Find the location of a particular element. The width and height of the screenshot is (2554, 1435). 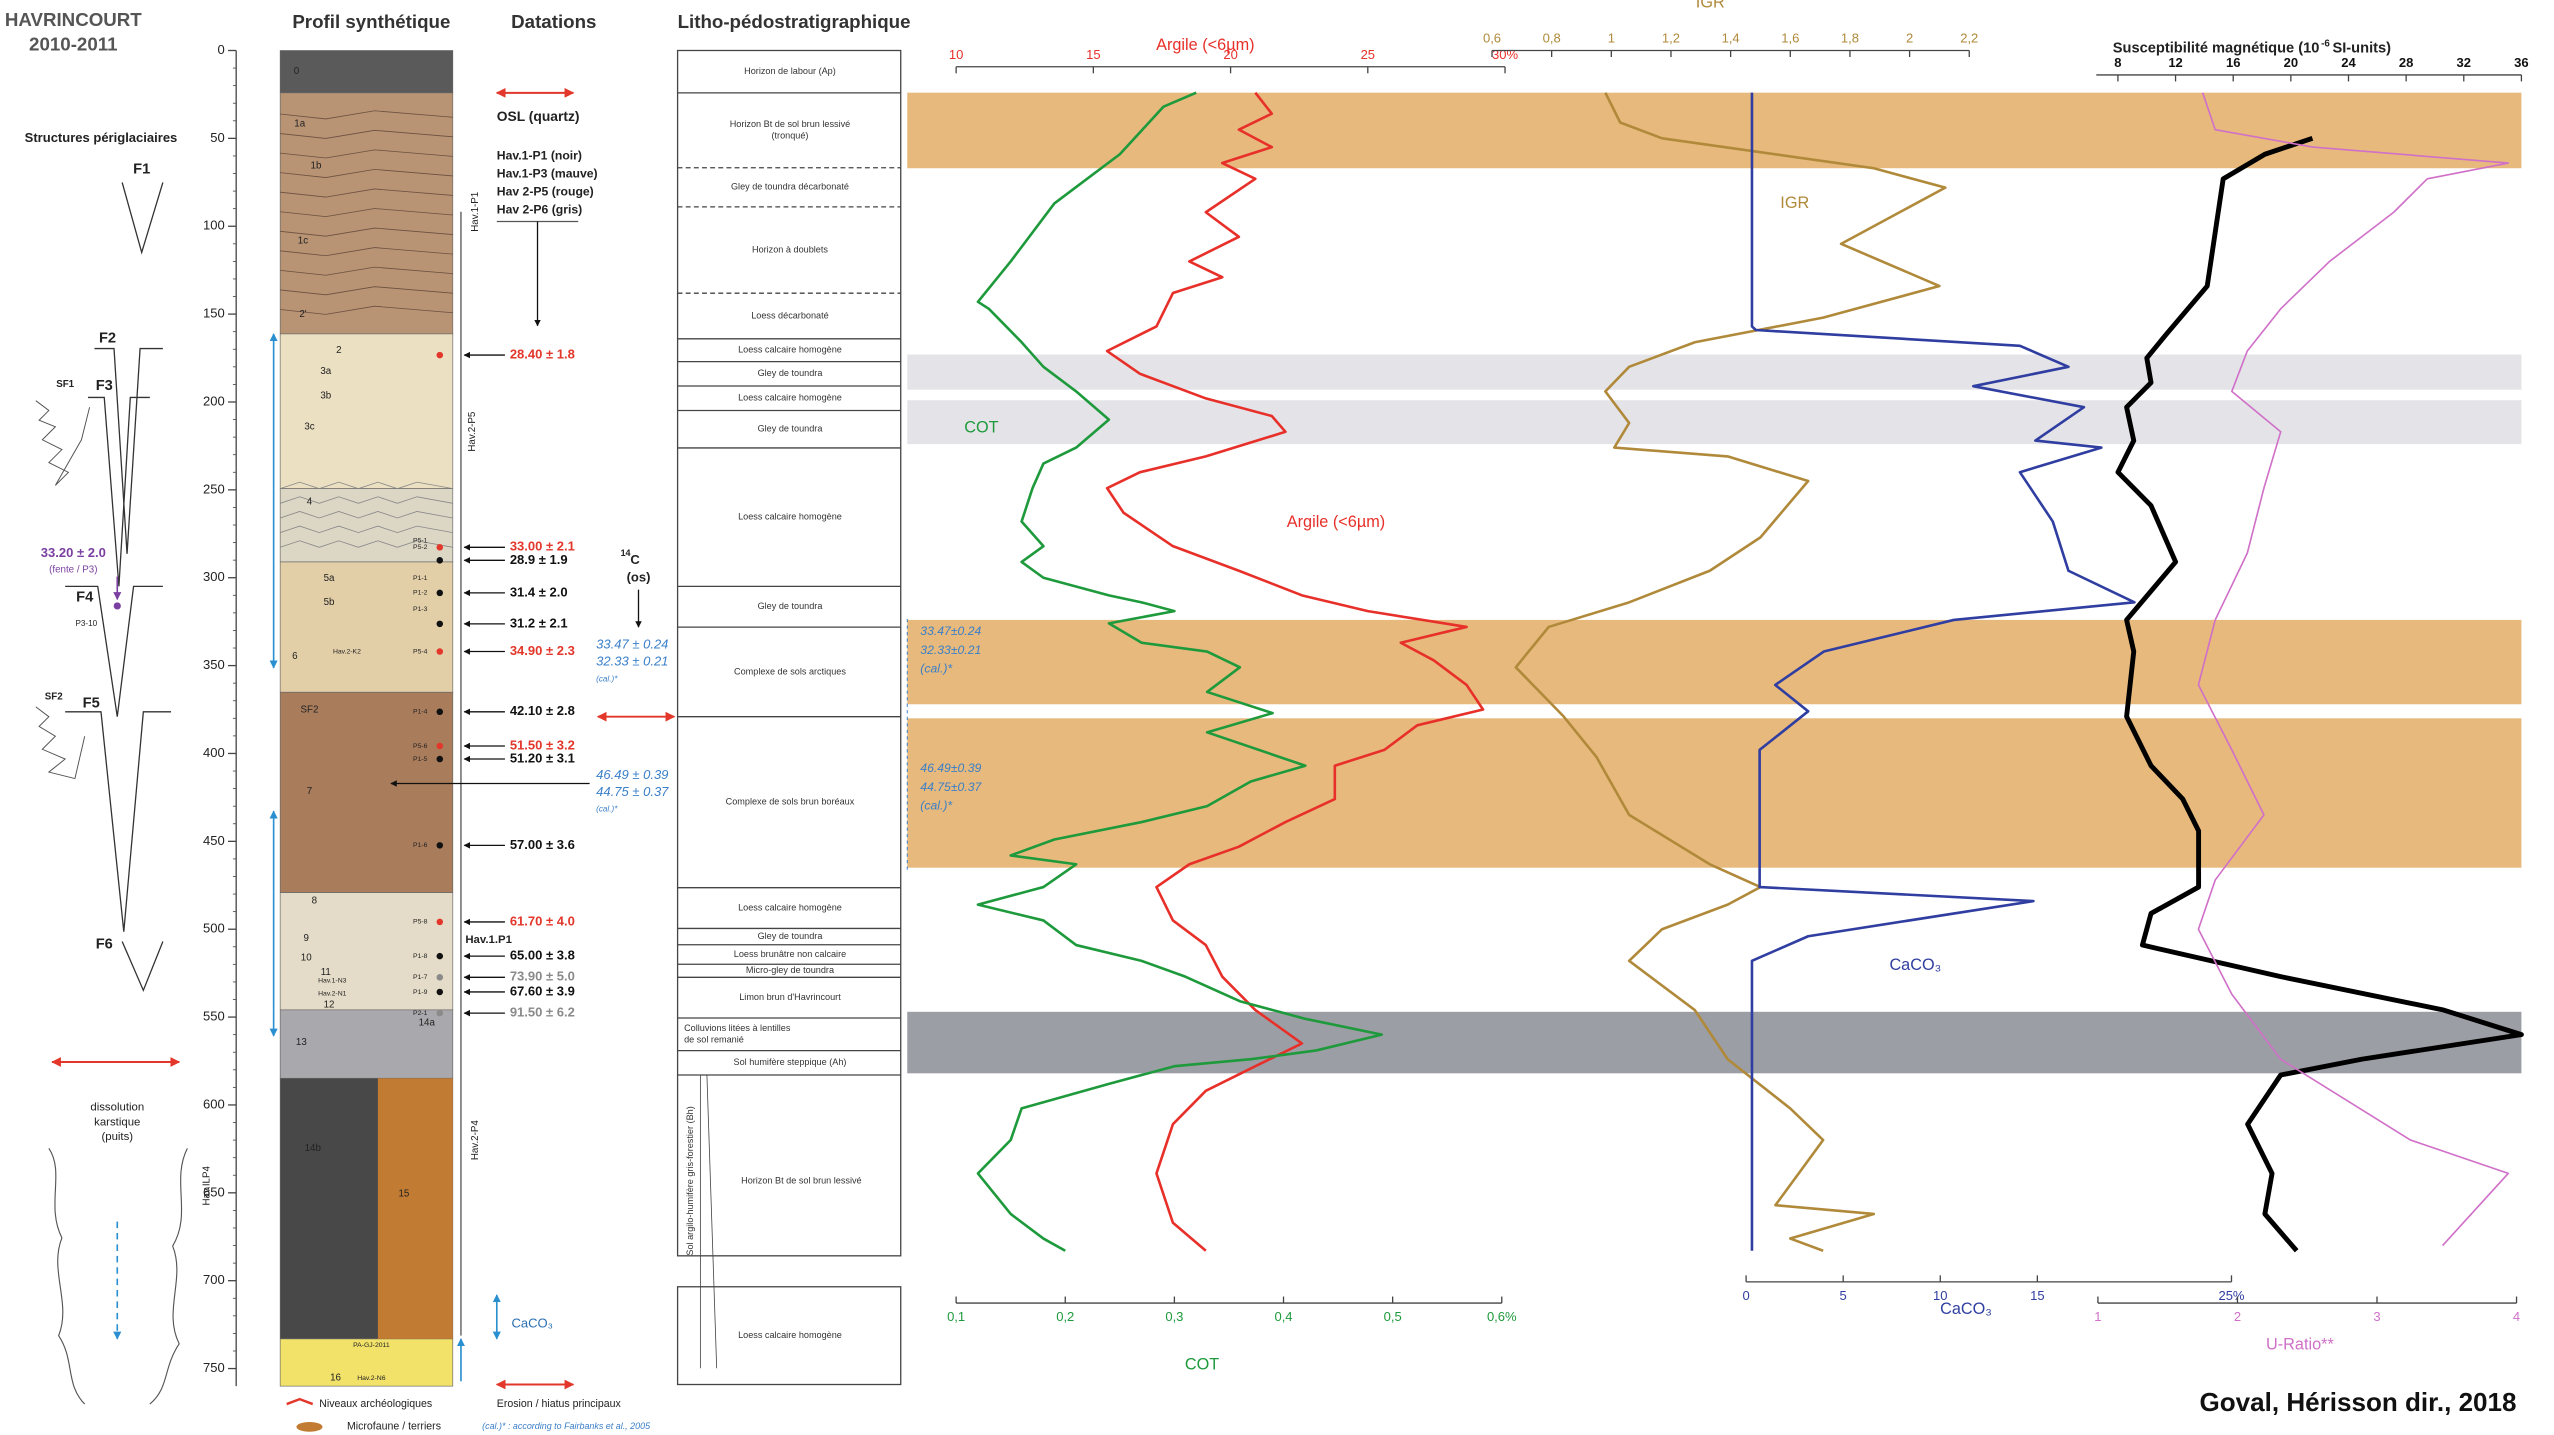

depth-tick-label: 0 is located at coordinates (221, 49).